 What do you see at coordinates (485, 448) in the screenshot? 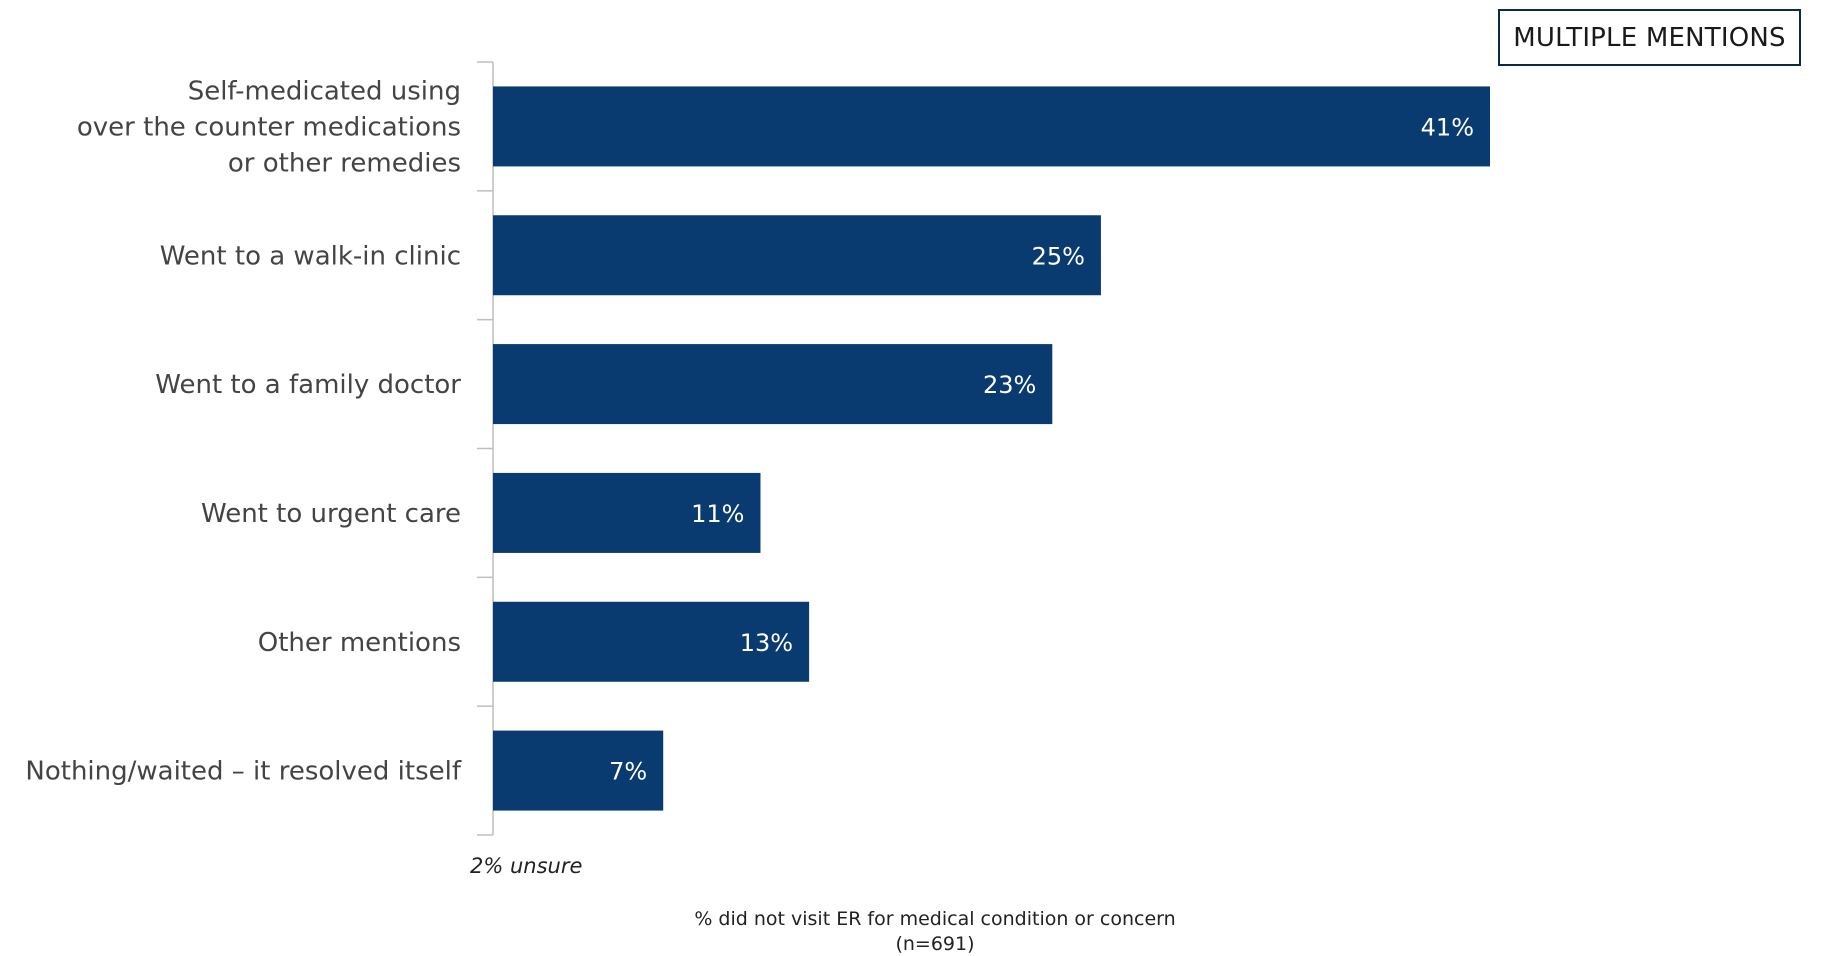
I see `y-axis` at bounding box center [485, 448].